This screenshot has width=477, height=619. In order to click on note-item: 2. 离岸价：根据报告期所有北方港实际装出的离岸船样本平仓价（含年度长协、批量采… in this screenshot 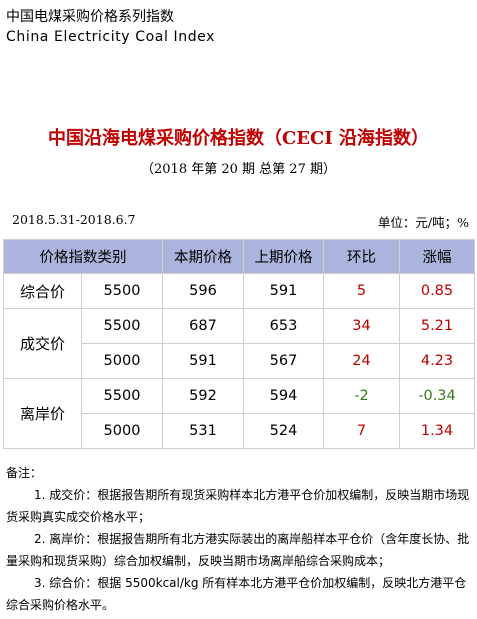, I will do `click(238, 550)`.